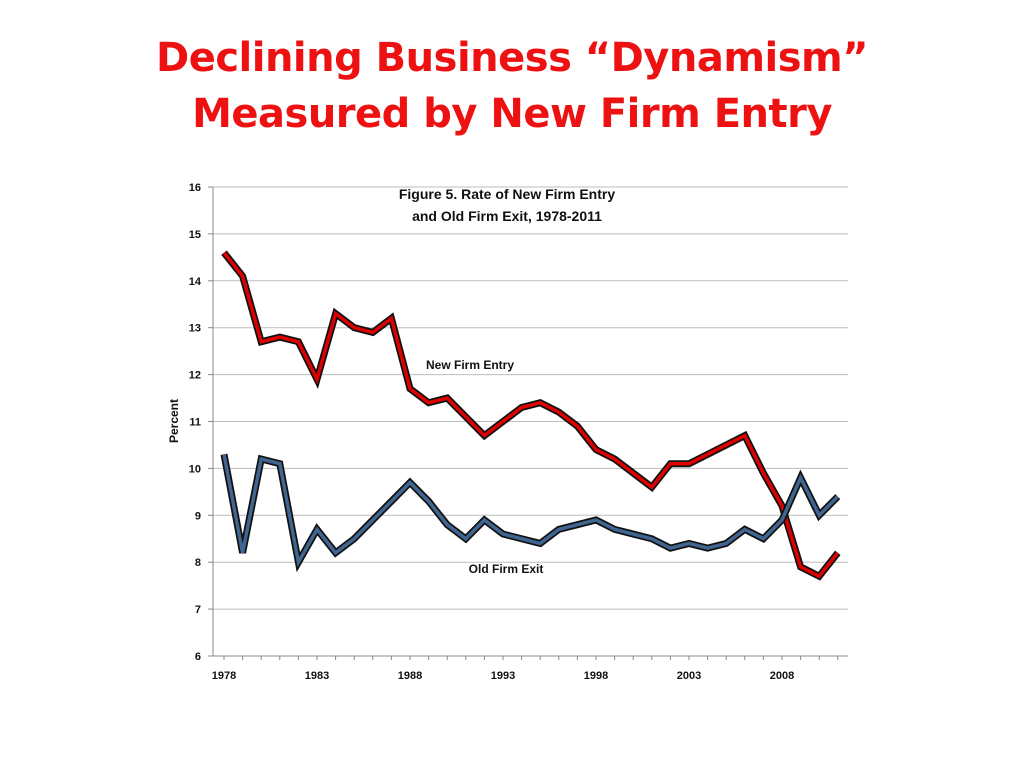 This screenshot has width=1024, height=768. I want to click on x-tick-label: 1978, so click(224, 676).